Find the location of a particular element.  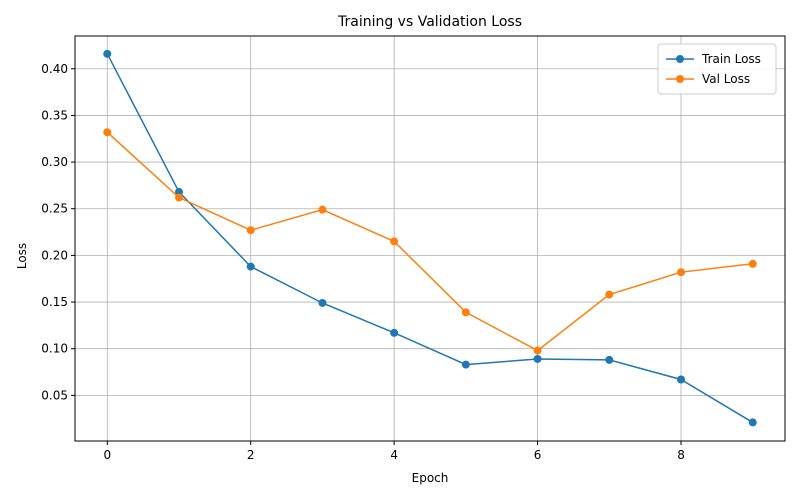

x-axis-label: Epoch is located at coordinates (430, 478).